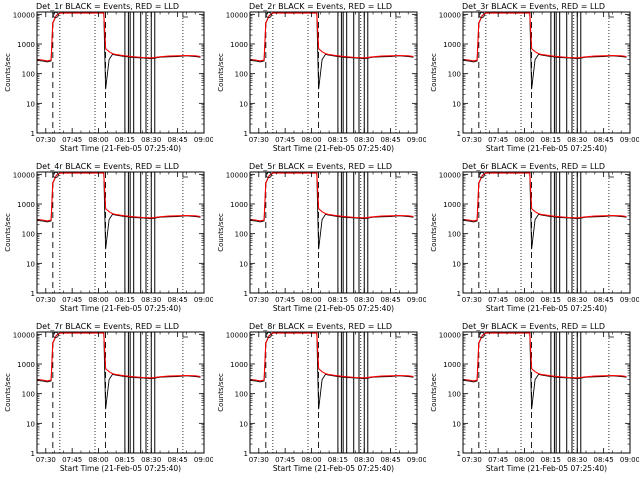  I want to click on chart-title: Det_6r BLACK = Events, RED = LLD, so click(533, 166).